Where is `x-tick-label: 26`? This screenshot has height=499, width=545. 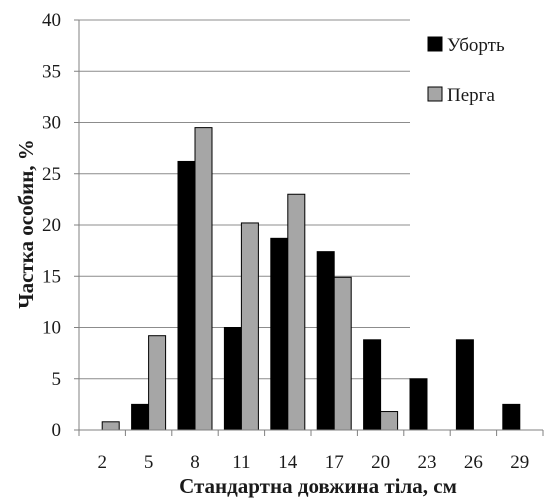
x-tick-label: 26 is located at coordinates (473, 462).